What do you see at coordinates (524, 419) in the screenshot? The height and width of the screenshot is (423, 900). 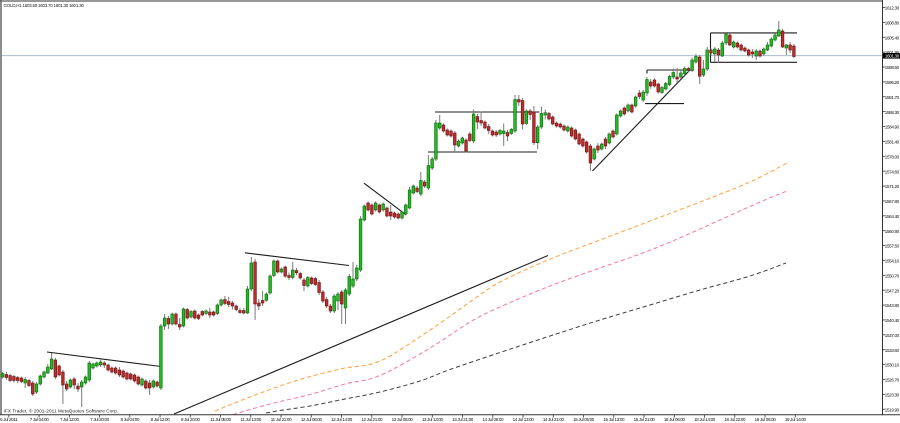 I see `svg-text: 14 Jul 13:00` at bounding box center [524, 419].